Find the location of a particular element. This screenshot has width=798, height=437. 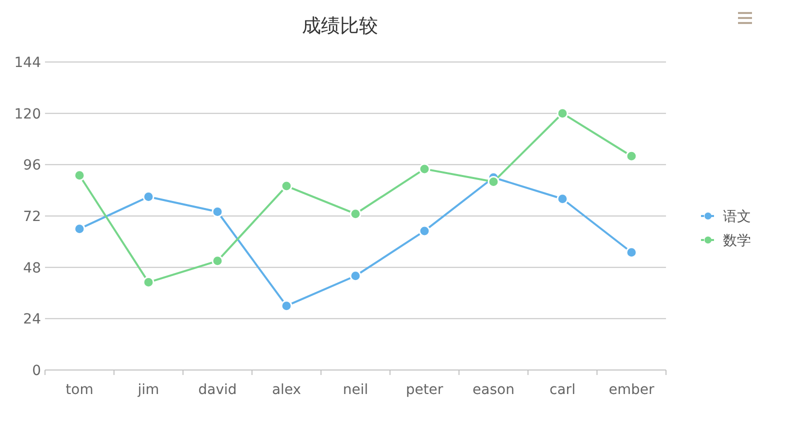

x-tick-label: peter is located at coordinates (425, 390).